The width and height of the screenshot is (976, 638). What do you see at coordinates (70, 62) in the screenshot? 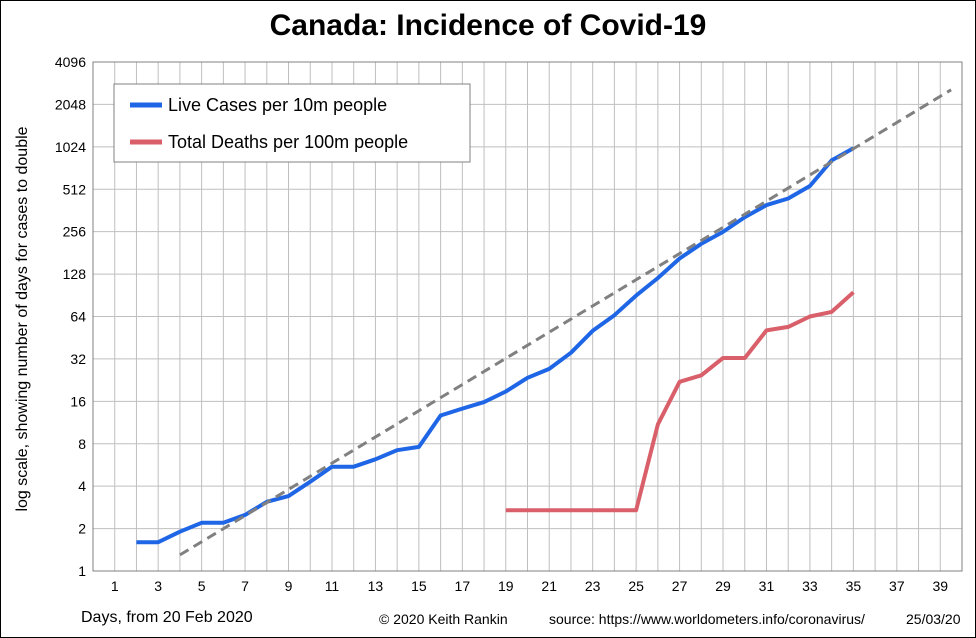
I see `y-tick-label: 4096` at bounding box center [70, 62].